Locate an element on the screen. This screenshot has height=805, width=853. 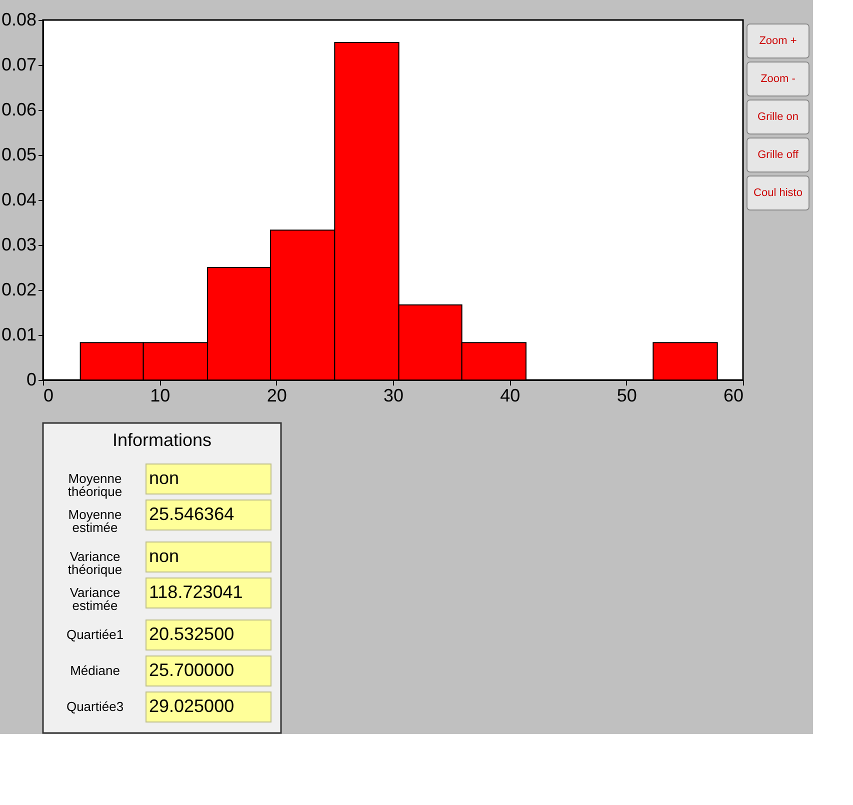
text: Zoom - is located at coordinates (778, 79).